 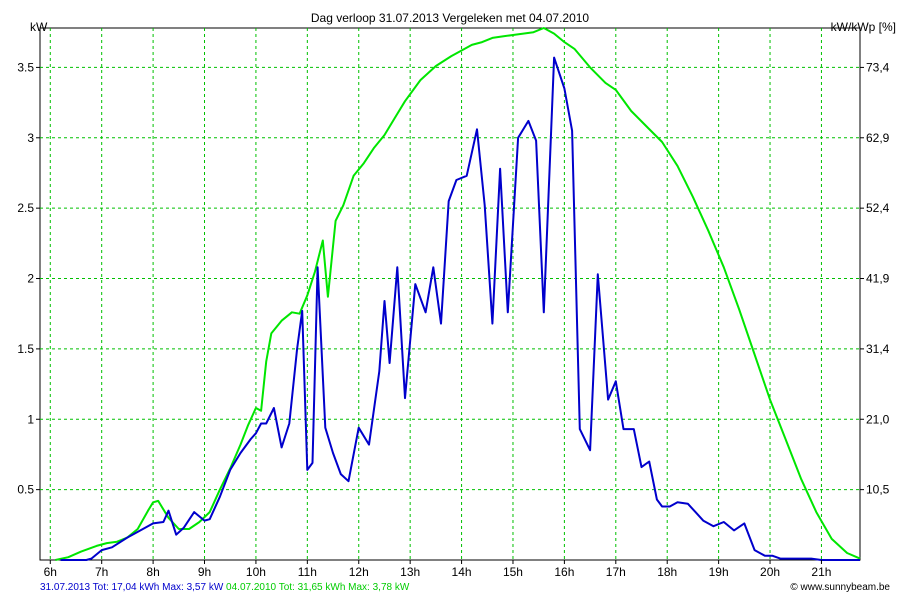 I want to click on y-right-tick-label: 21,0, so click(x=878, y=419).